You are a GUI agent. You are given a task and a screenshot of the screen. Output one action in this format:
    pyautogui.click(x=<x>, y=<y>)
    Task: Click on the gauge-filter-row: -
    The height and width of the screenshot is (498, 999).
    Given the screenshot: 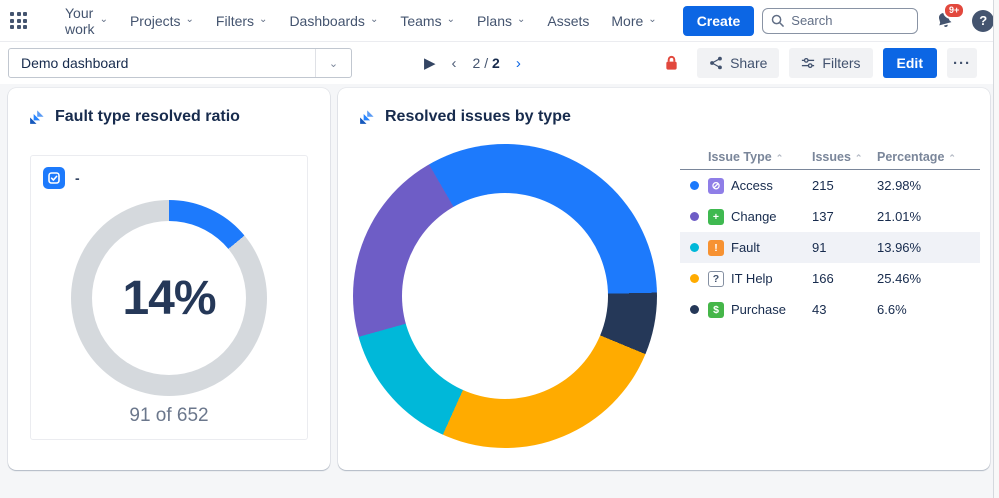 What is the action you would take?
    pyautogui.click(x=169, y=178)
    